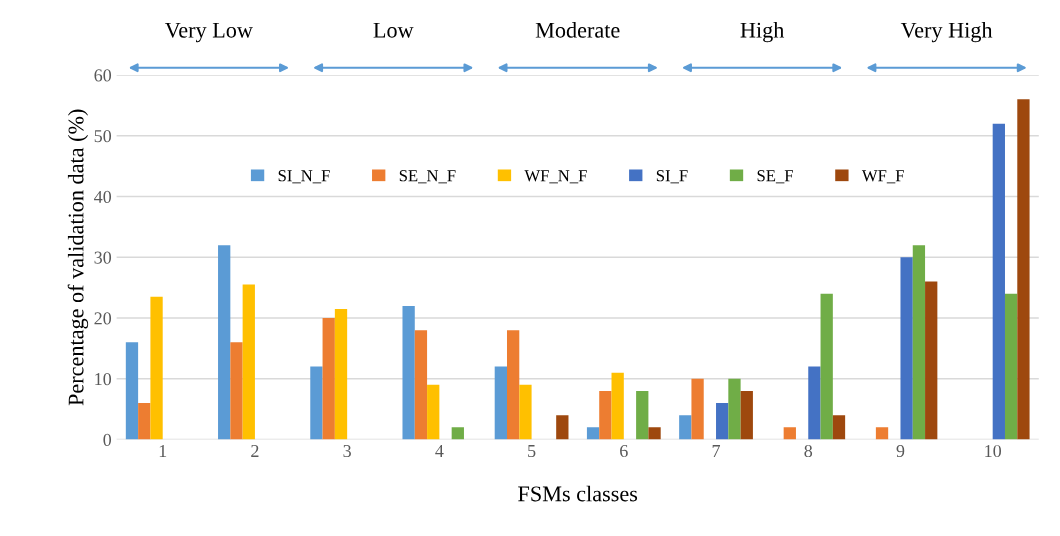 This screenshot has height=536, width=1060. Describe the element at coordinates (993, 451) in the screenshot. I see `x-tick-label: 10` at that location.